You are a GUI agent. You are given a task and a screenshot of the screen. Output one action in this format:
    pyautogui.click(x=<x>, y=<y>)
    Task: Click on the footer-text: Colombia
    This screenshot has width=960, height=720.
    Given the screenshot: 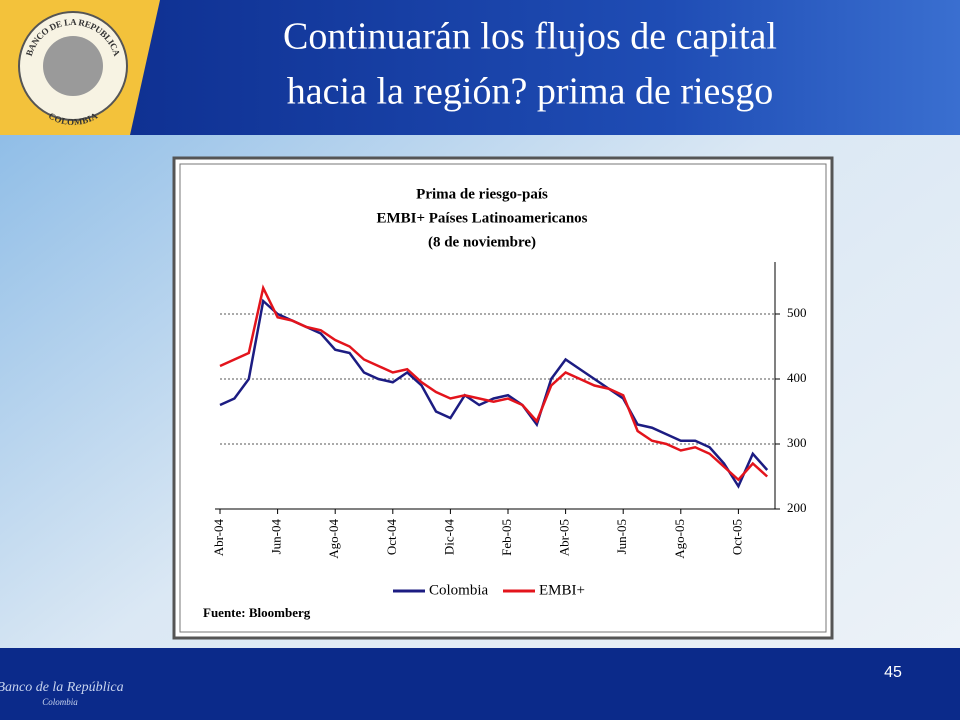 What is the action you would take?
    pyautogui.click(x=60, y=702)
    